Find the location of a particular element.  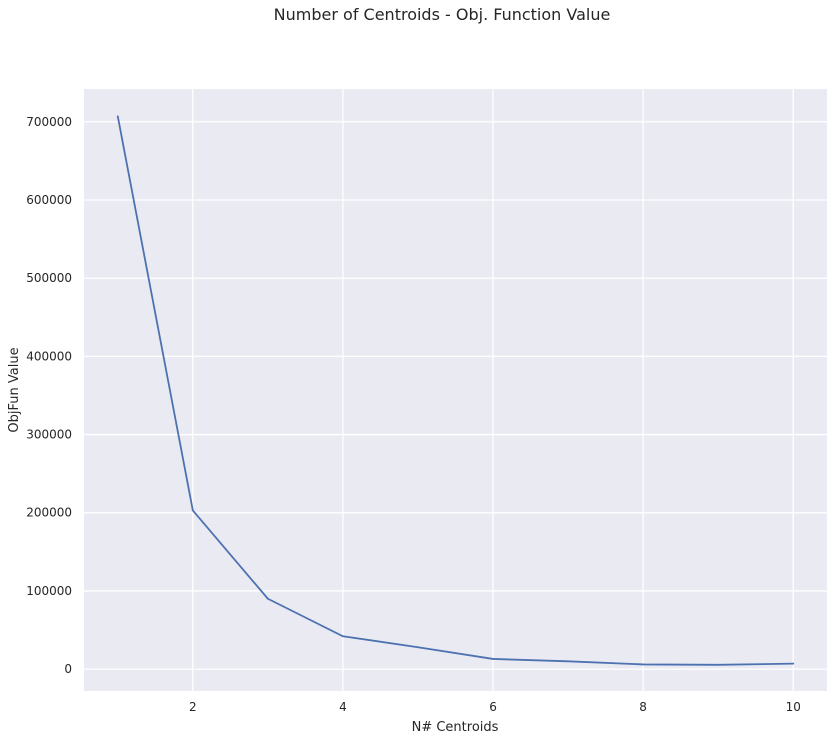

y-tick-label: 300000 is located at coordinates (49, 435).